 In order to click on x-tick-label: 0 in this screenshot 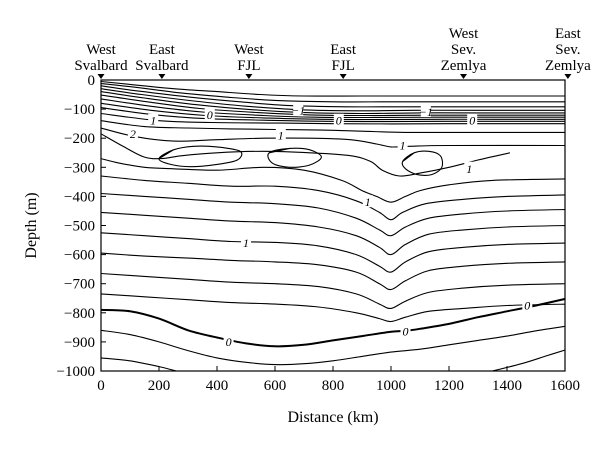, I will do `click(101, 386)`.